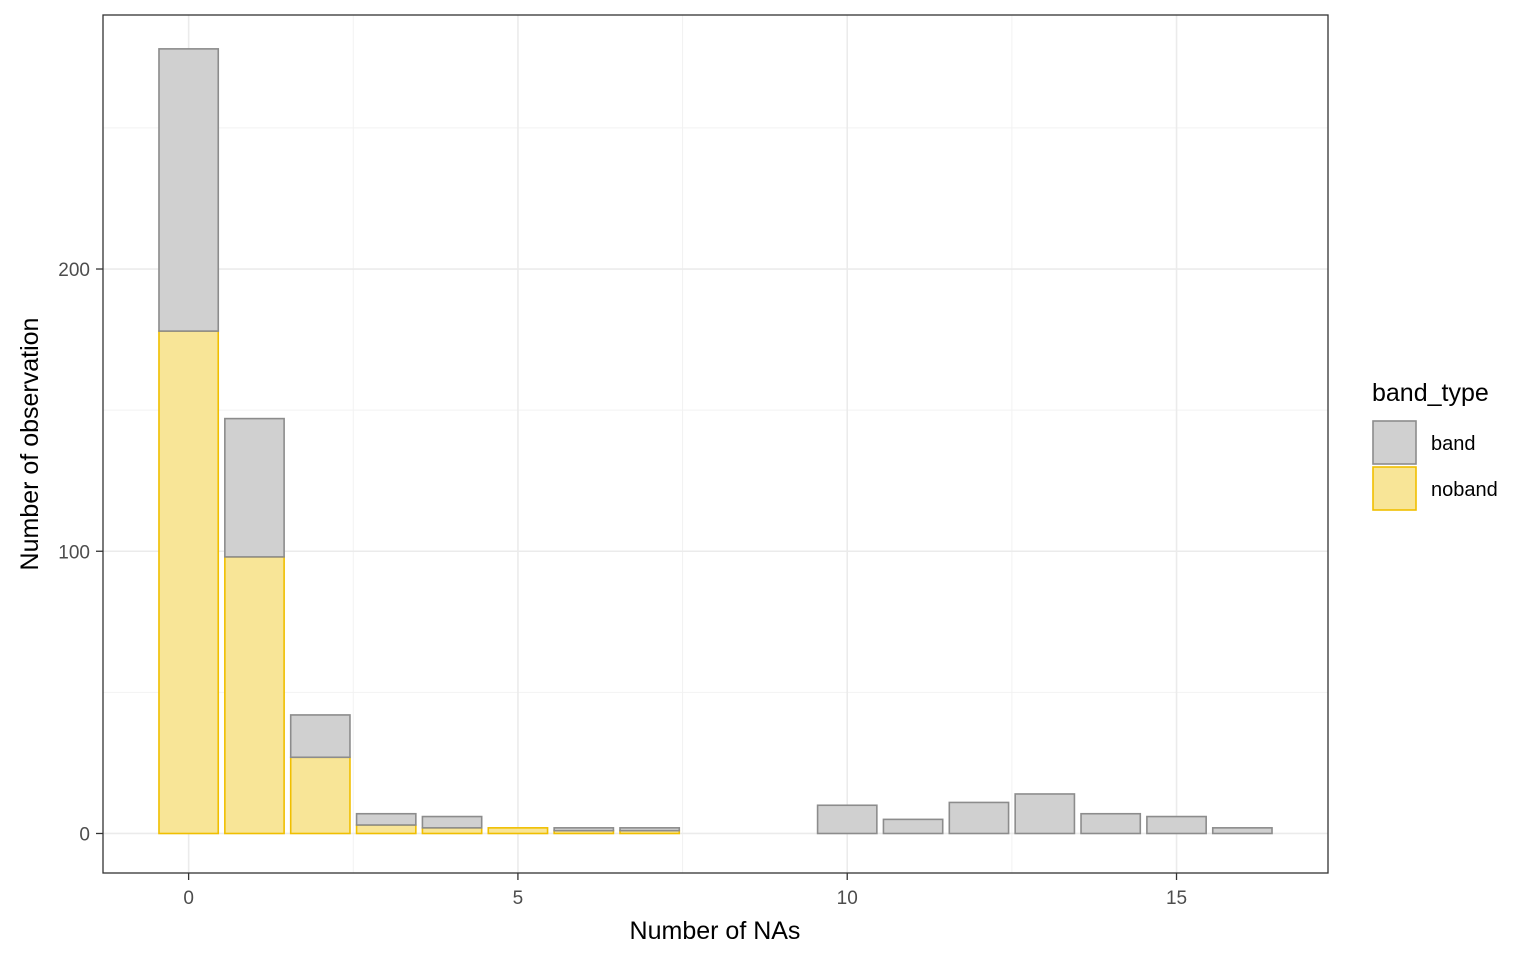 The width and height of the screenshot is (1536, 965). Describe the element at coordinates (84, 834) in the screenshot. I see `y-tick-label: 0` at that location.